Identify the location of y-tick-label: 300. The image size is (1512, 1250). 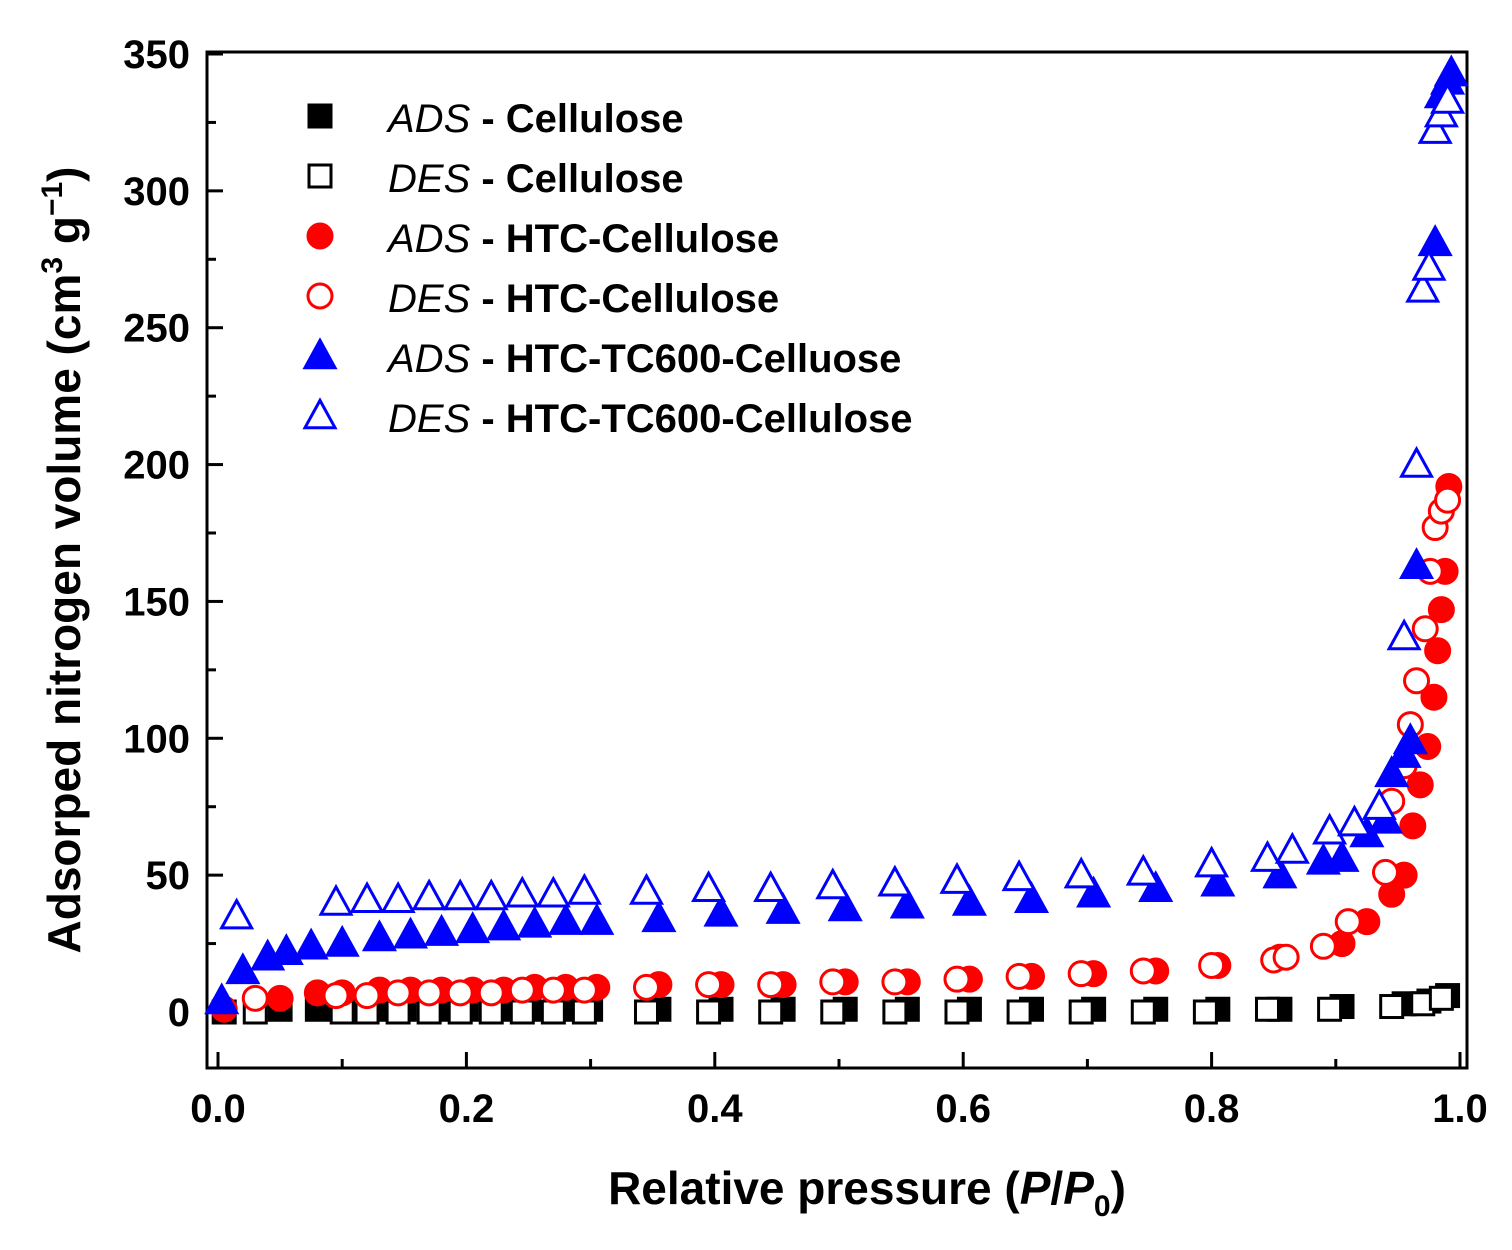
(156, 192).